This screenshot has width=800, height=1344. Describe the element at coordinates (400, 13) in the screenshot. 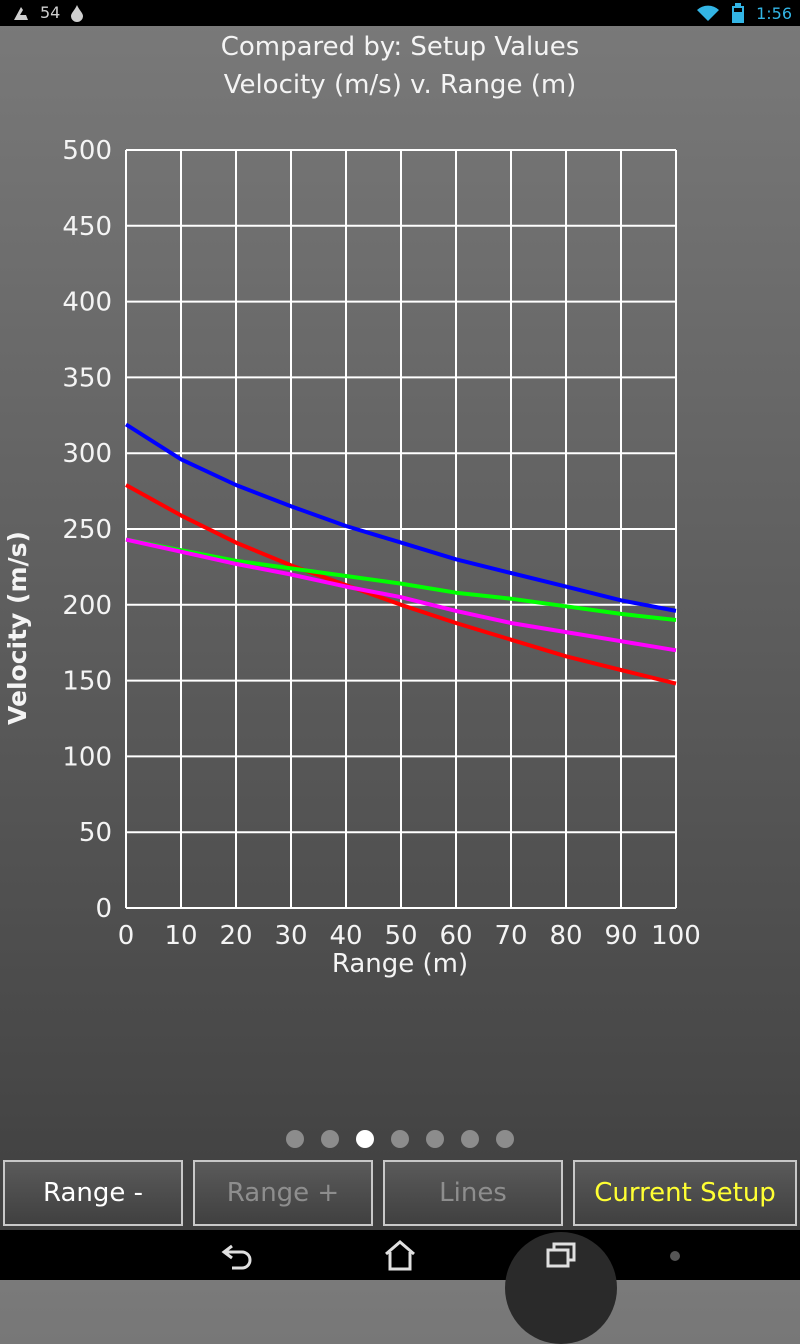

I see `status-bar: 54 1:56` at that location.